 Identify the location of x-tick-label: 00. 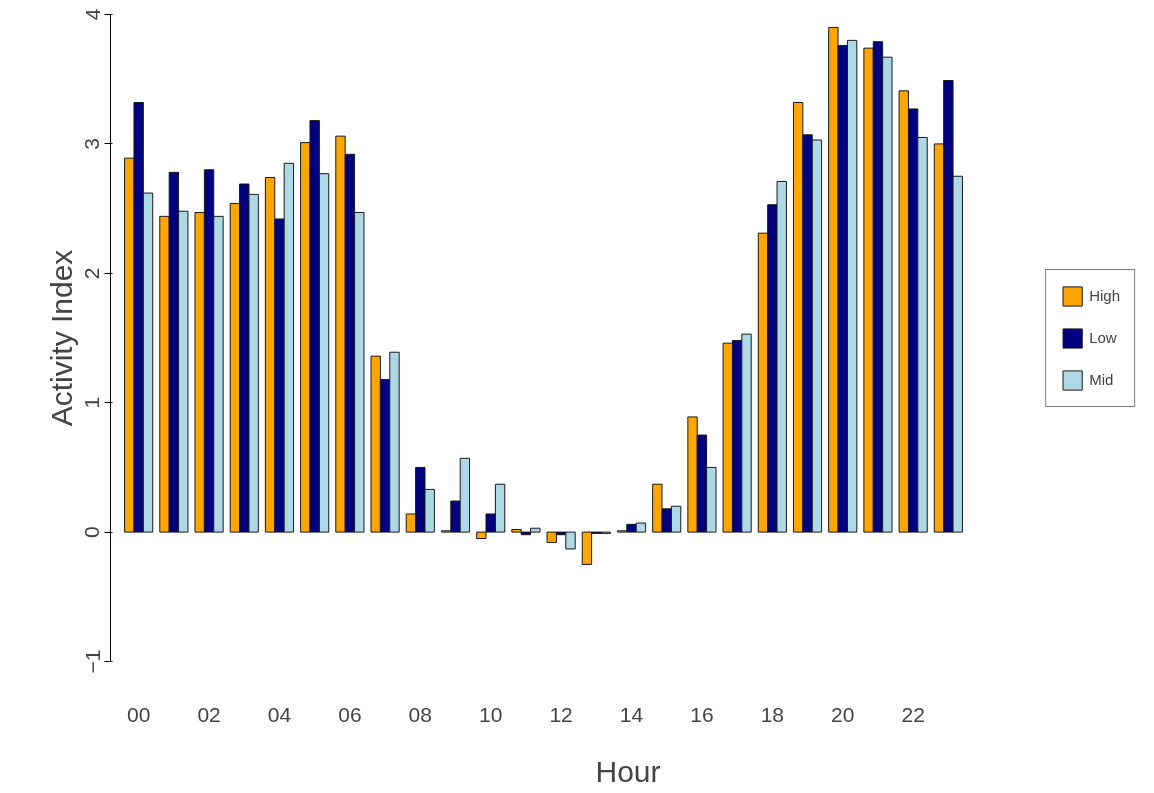
(138, 714).